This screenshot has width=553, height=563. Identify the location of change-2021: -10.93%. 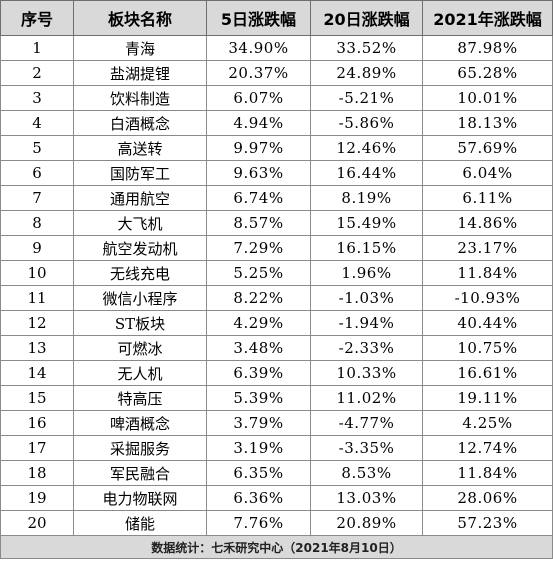
(487, 298).